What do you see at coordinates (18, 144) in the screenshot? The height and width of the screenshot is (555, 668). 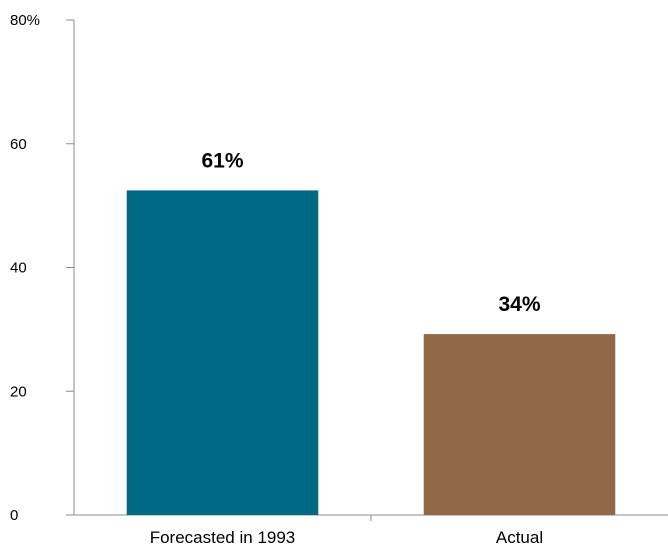 I see `y-tick-label: 60` at bounding box center [18, 144].